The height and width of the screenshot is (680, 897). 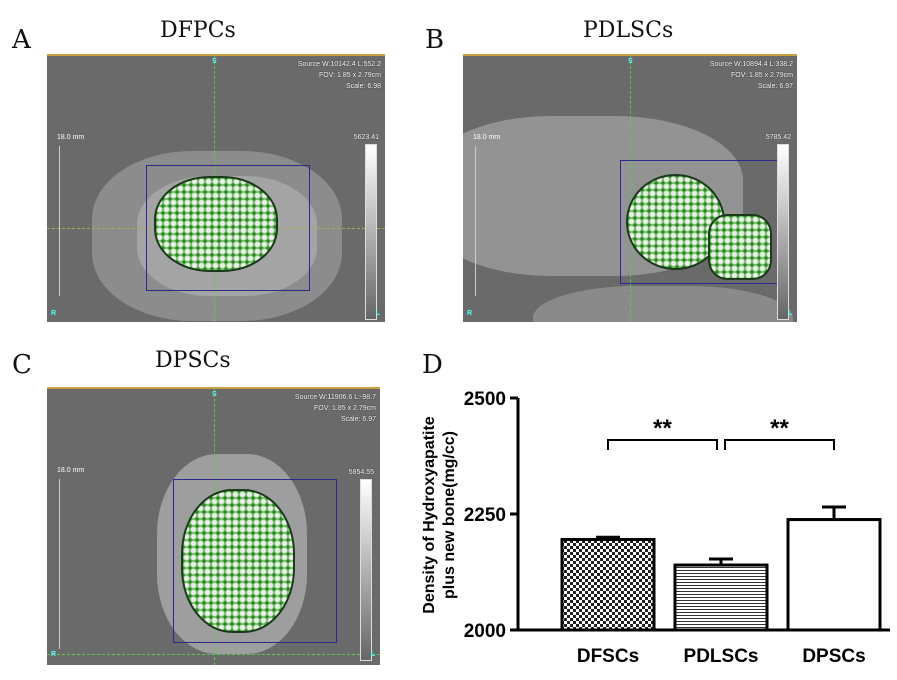 What do you see at coordinates (449, 515) in the screenshot?
I see `y-axis-label-2: plus new bone(mg/cc)` at bounding box center [449, 515].